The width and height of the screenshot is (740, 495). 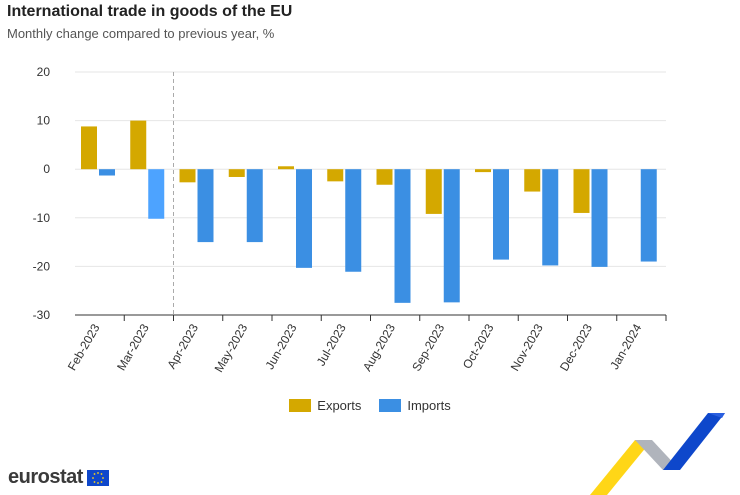 I want to click on imports-swatch, so click(x=390, y=405).